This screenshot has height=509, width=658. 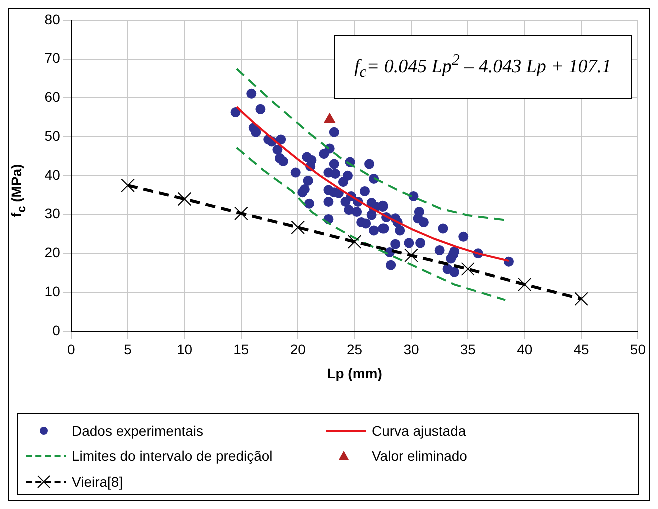 What do you see at coordinates (298, 350) in the screenshot?
I see `x-tick-label: 20` at bounding box center [298, 350].